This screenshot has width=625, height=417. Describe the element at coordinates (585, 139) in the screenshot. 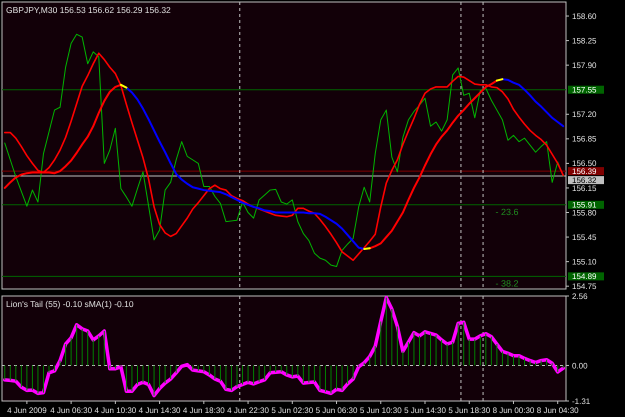

I see `y-tick-label: 156.85` at that location.